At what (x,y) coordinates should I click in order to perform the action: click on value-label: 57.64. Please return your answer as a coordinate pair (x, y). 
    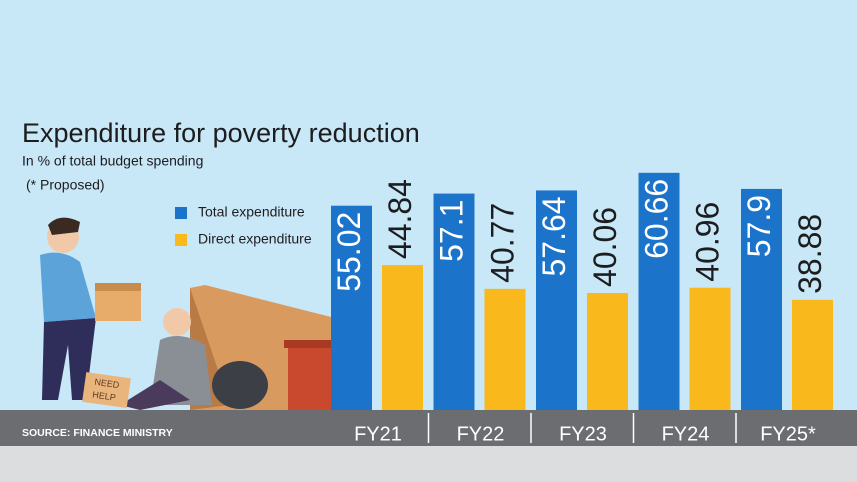
    Looking at the image, I should click on (554, 236).